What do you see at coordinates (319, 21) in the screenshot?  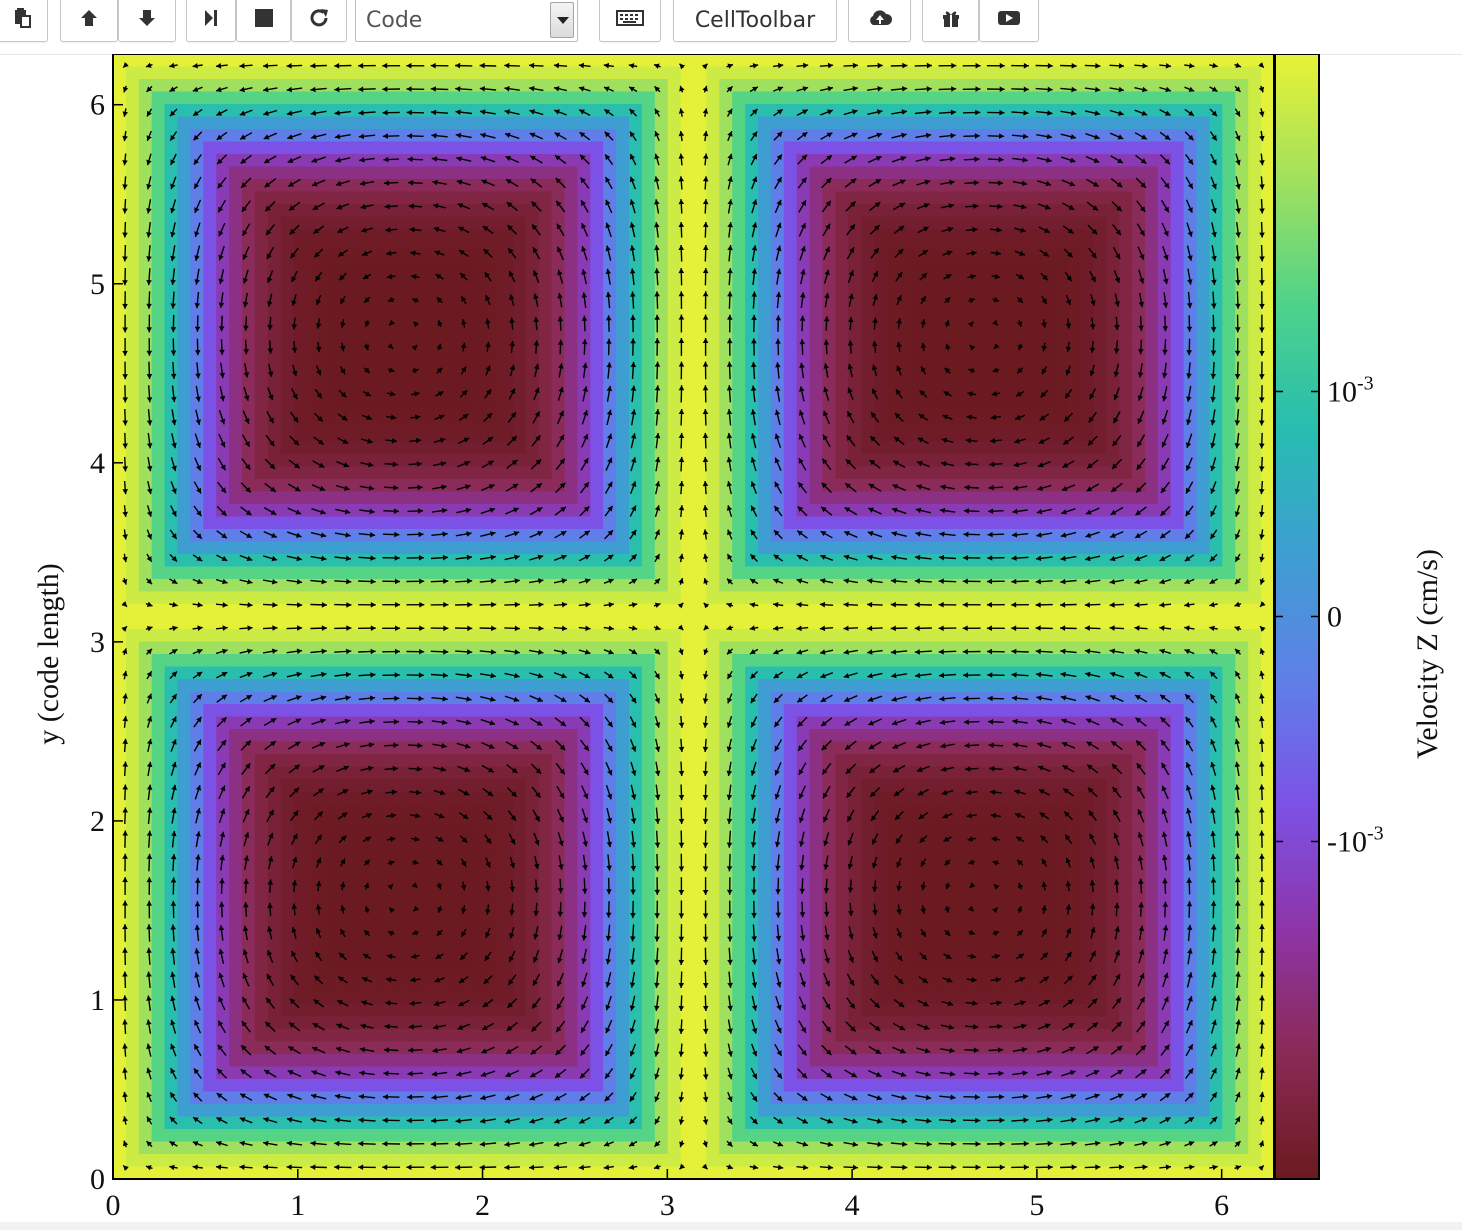 I see `restart-button` at bounding box center [319, 21].